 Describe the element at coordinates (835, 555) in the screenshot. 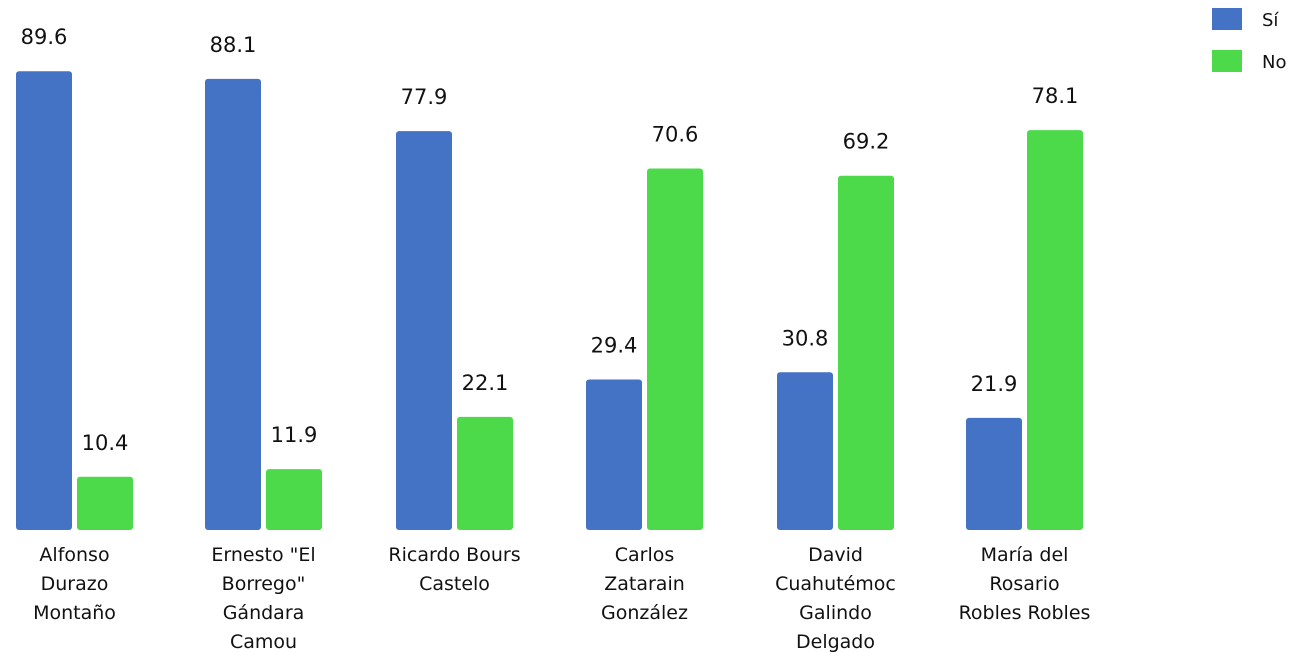

I see `category-label-line: David` at that location.